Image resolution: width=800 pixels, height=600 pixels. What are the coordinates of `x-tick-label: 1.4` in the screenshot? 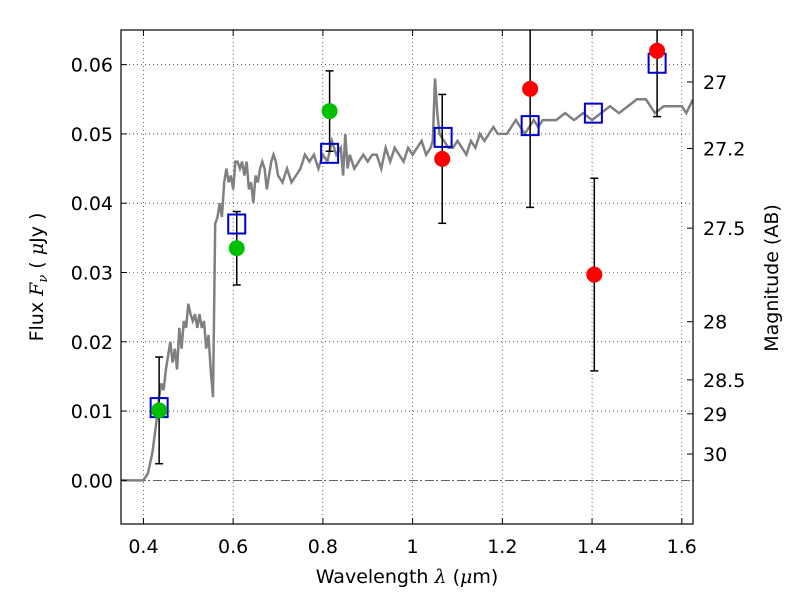 It's located at (592, 547).